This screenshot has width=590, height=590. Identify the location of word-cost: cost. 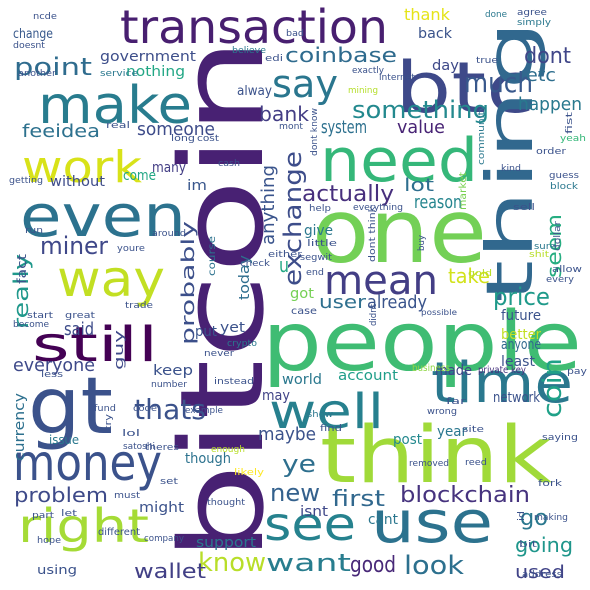
(208, 139).